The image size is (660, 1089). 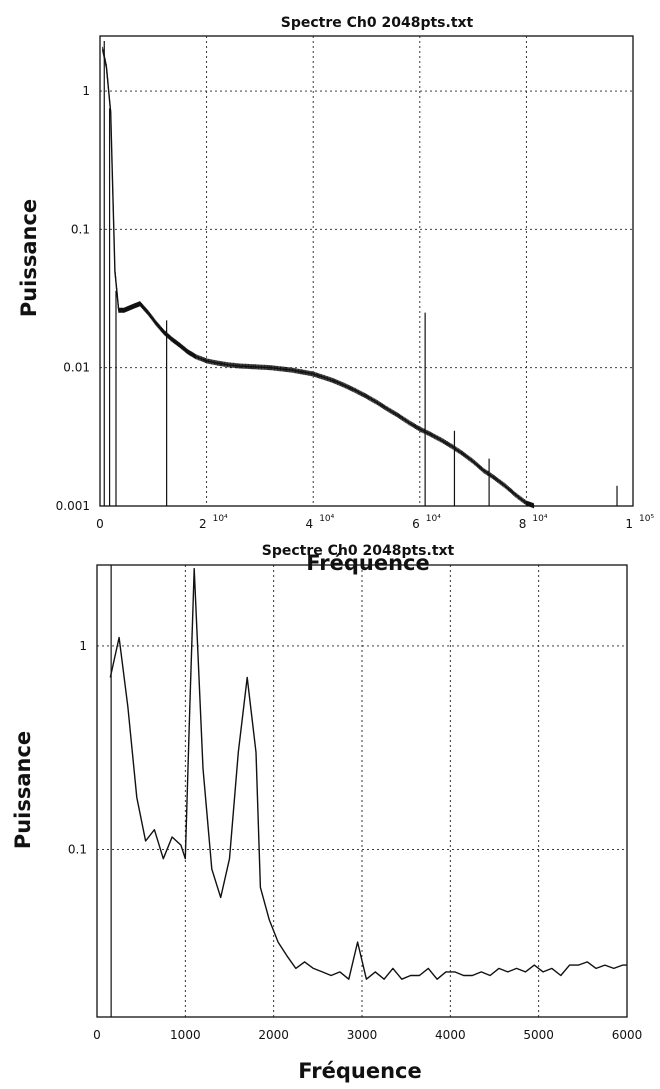 I want to click on x-tick-label: 2000, so click(x=273, y=1035).